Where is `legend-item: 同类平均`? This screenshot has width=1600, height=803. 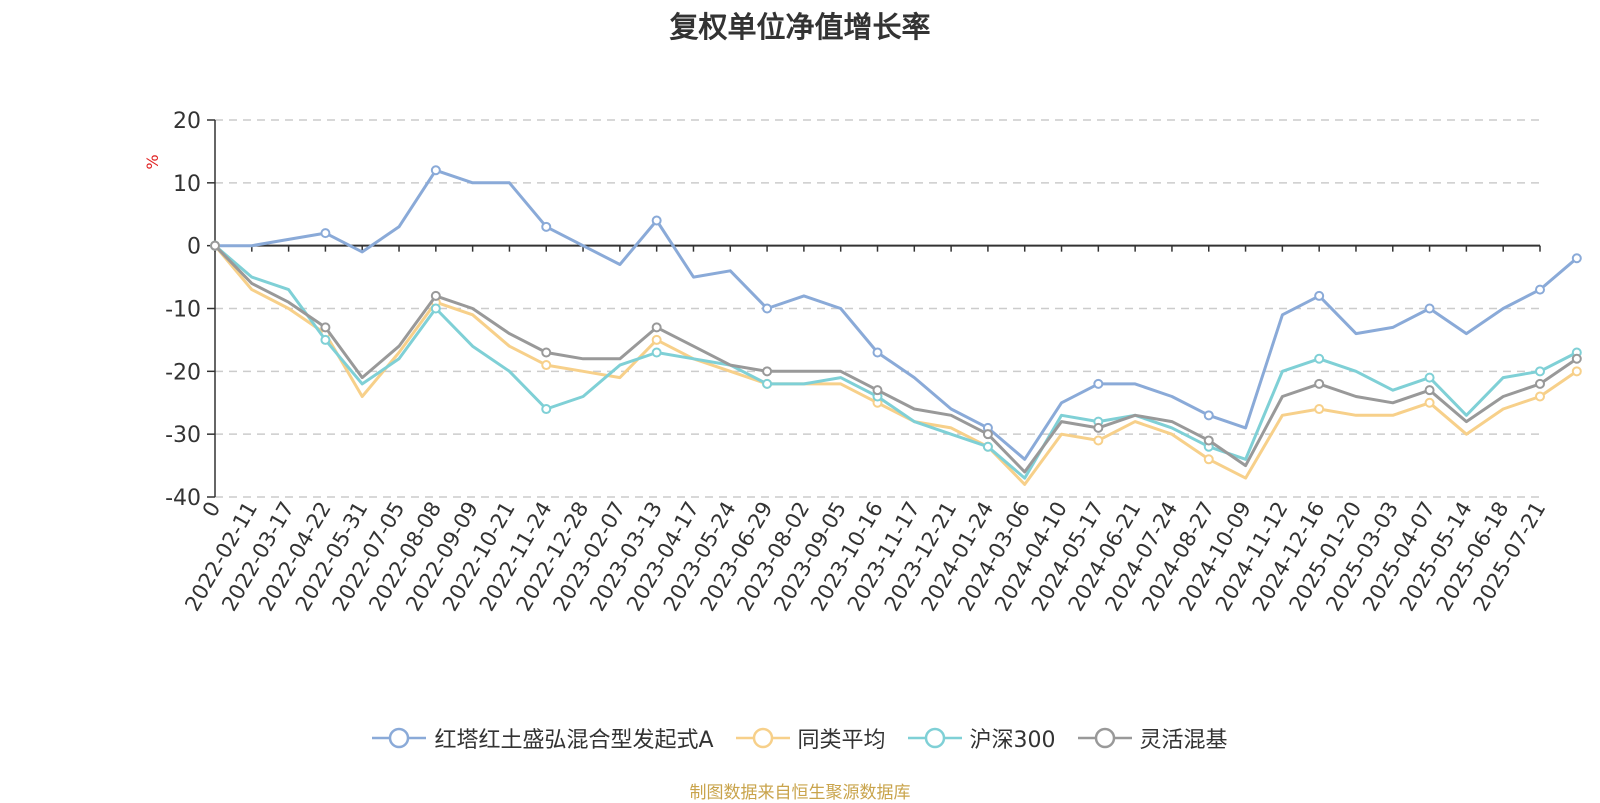
legend-item: 同类平均 is located at coordinates (810, 738).